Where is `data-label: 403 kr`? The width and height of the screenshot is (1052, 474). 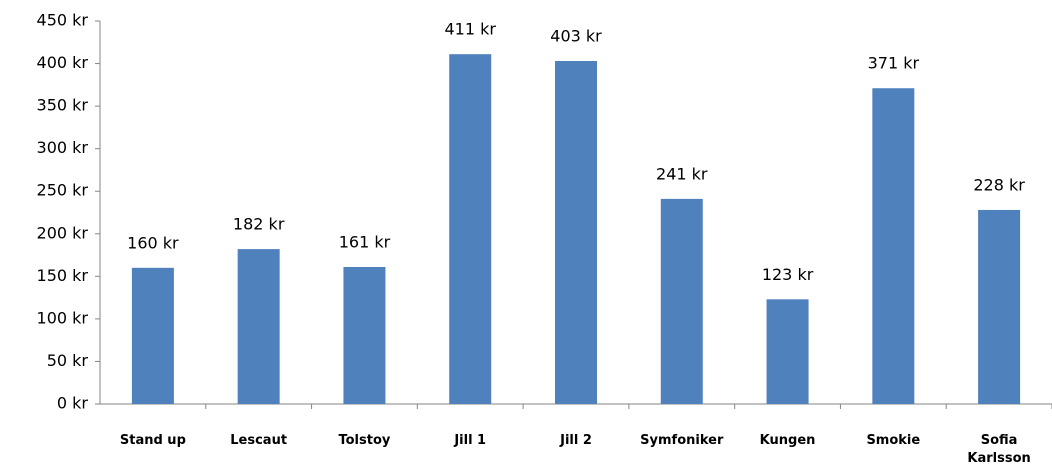 data-label: 403 kr is located at coordinates (576, 36).